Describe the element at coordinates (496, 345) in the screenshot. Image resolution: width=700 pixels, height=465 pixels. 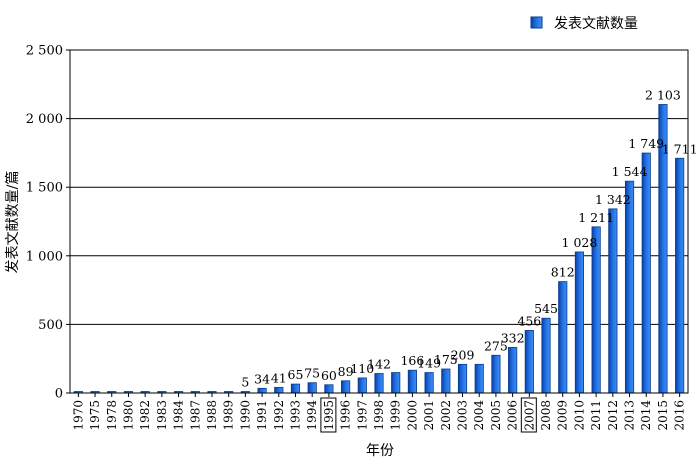
I see `data-label: 275` at that location.